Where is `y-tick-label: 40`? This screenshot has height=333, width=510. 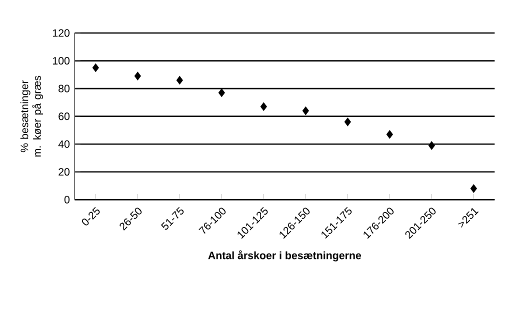 y-tick-label: 40 is located at coordinates (64, 144).